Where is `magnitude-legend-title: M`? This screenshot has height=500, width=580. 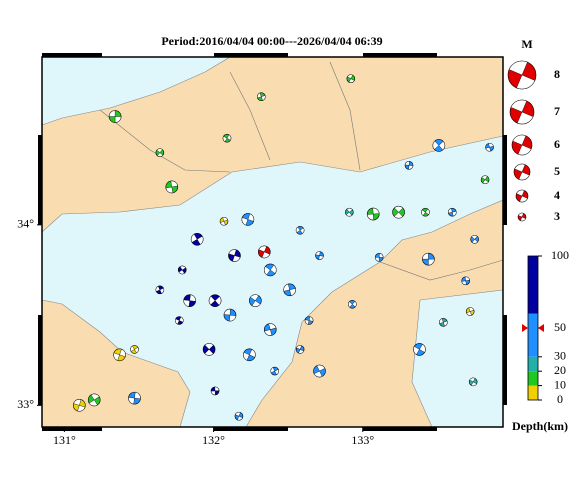 magnitude-legend-title: M is located at coordinates (526, 44).